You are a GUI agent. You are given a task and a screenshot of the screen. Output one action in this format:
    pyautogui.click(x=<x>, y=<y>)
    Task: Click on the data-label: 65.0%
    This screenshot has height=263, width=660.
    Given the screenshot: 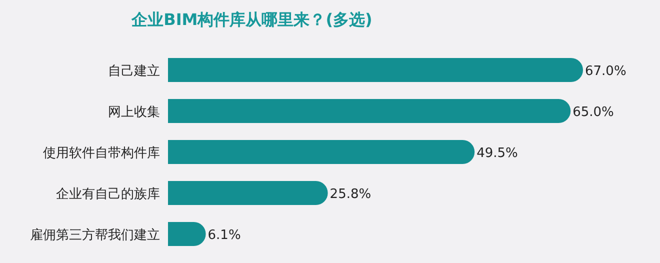 What is the action you would take?
    pyautogui.click(x=593, y=112)
    